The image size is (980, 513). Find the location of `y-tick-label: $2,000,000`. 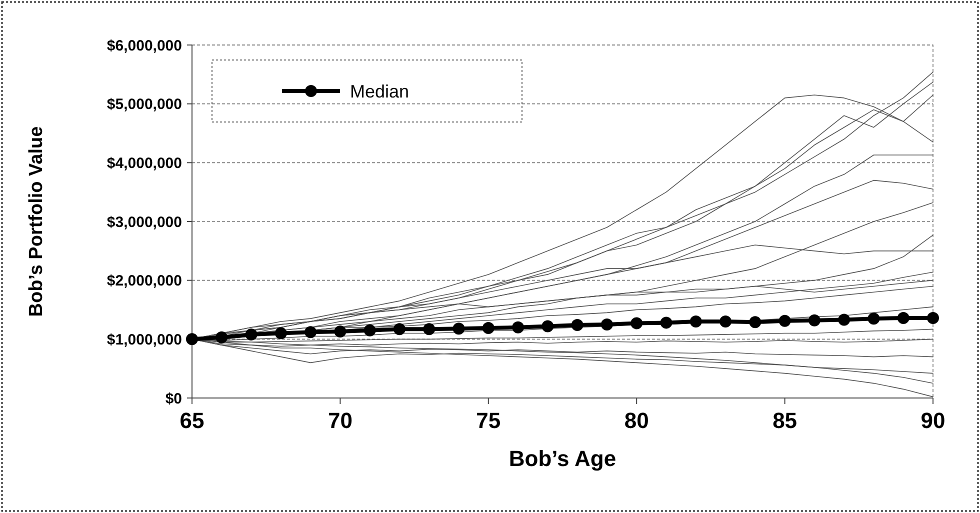

y-tick-label: $2,000,000 is located at coordinates (144, 281).